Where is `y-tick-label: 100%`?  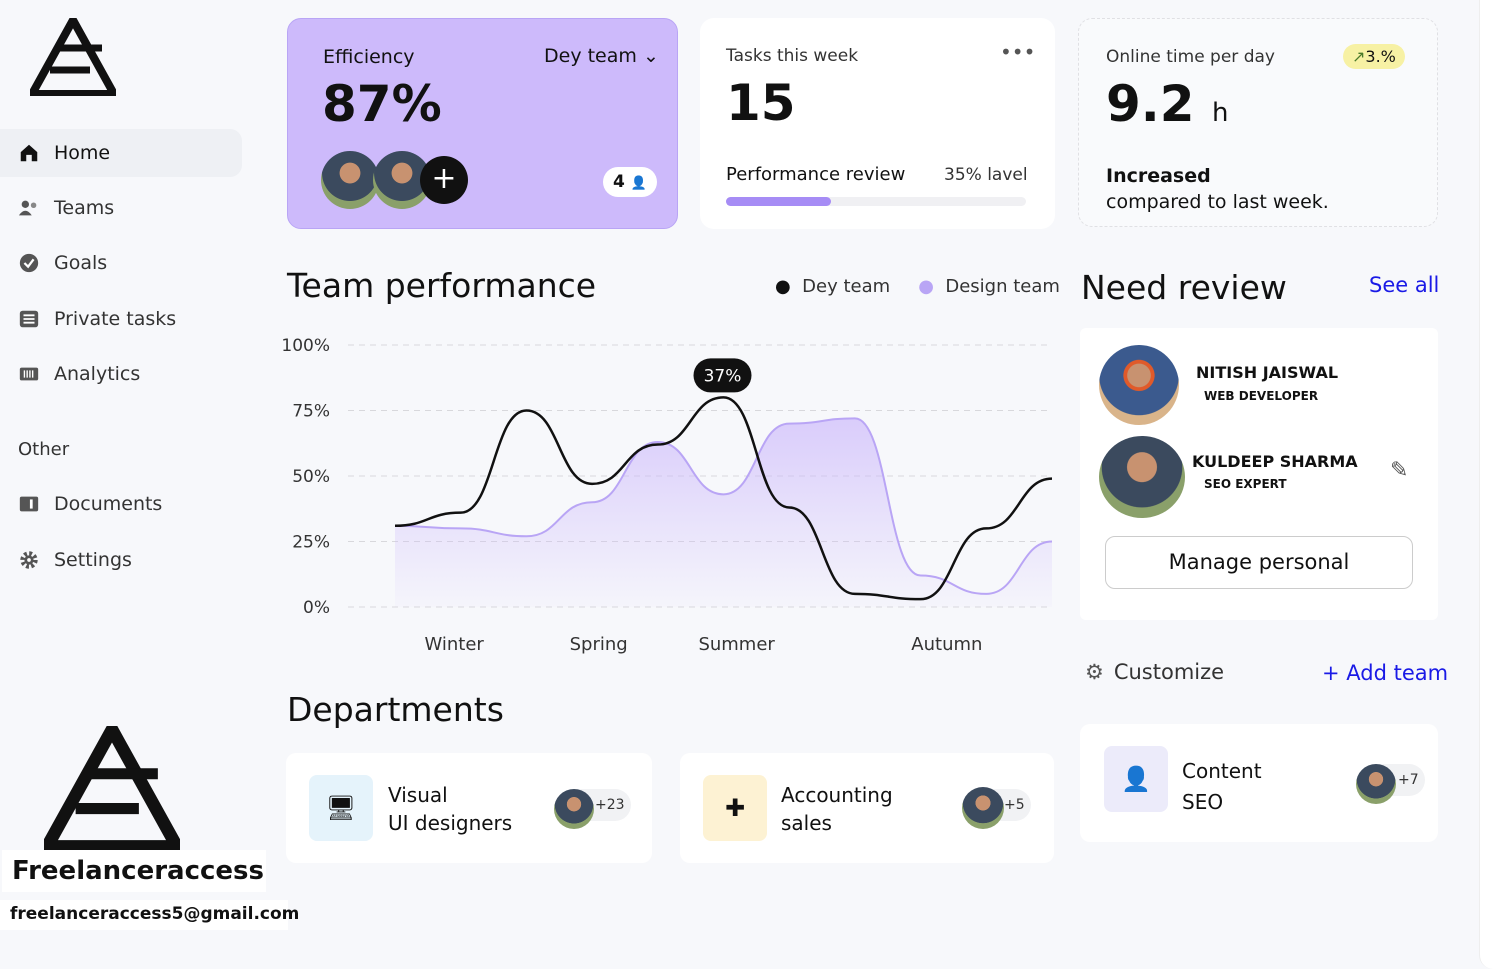 y-tick-label: 100% is located at coordinates (305, 346).